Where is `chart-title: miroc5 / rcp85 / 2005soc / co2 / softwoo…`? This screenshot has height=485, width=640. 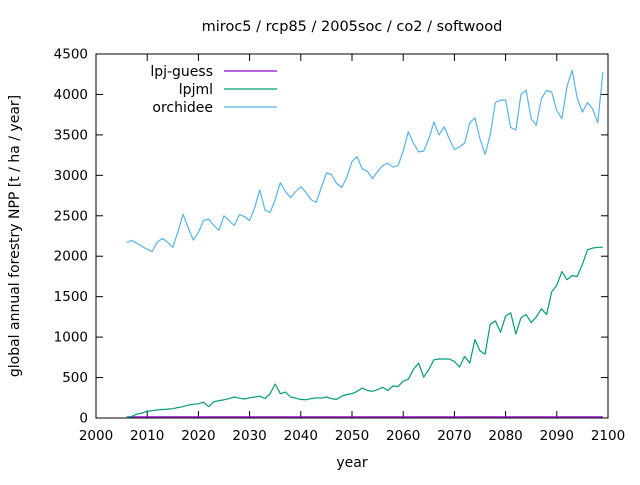
chart-title: miroc5 / rcp85 / 2005soc / co2 / softwoo… is located at coordinates (352, 27).